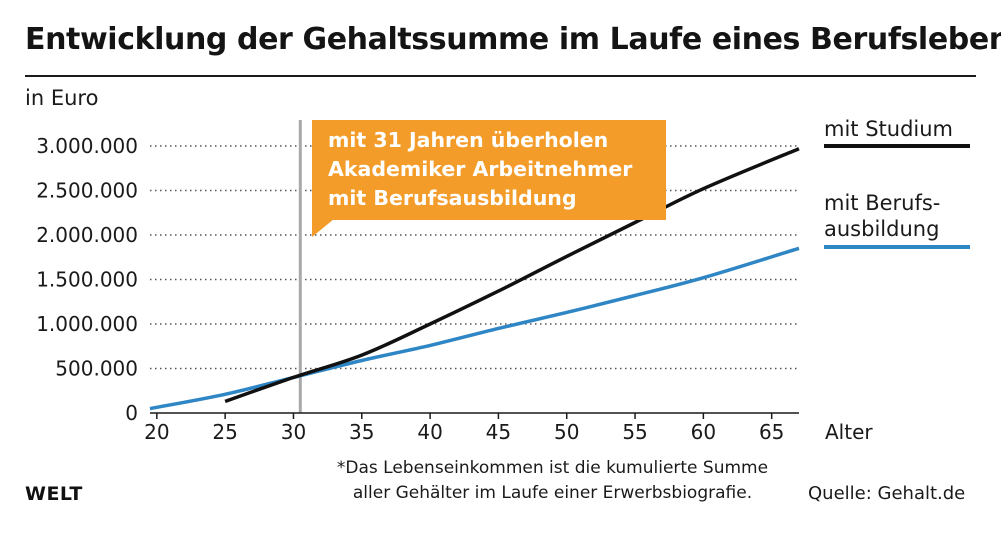 The image size is (1001, 540). What do you see at coordinates (62, 98) in the screenshot?
I see `y-axis-unit-label: in Euro` at bounding box center [62, 98].